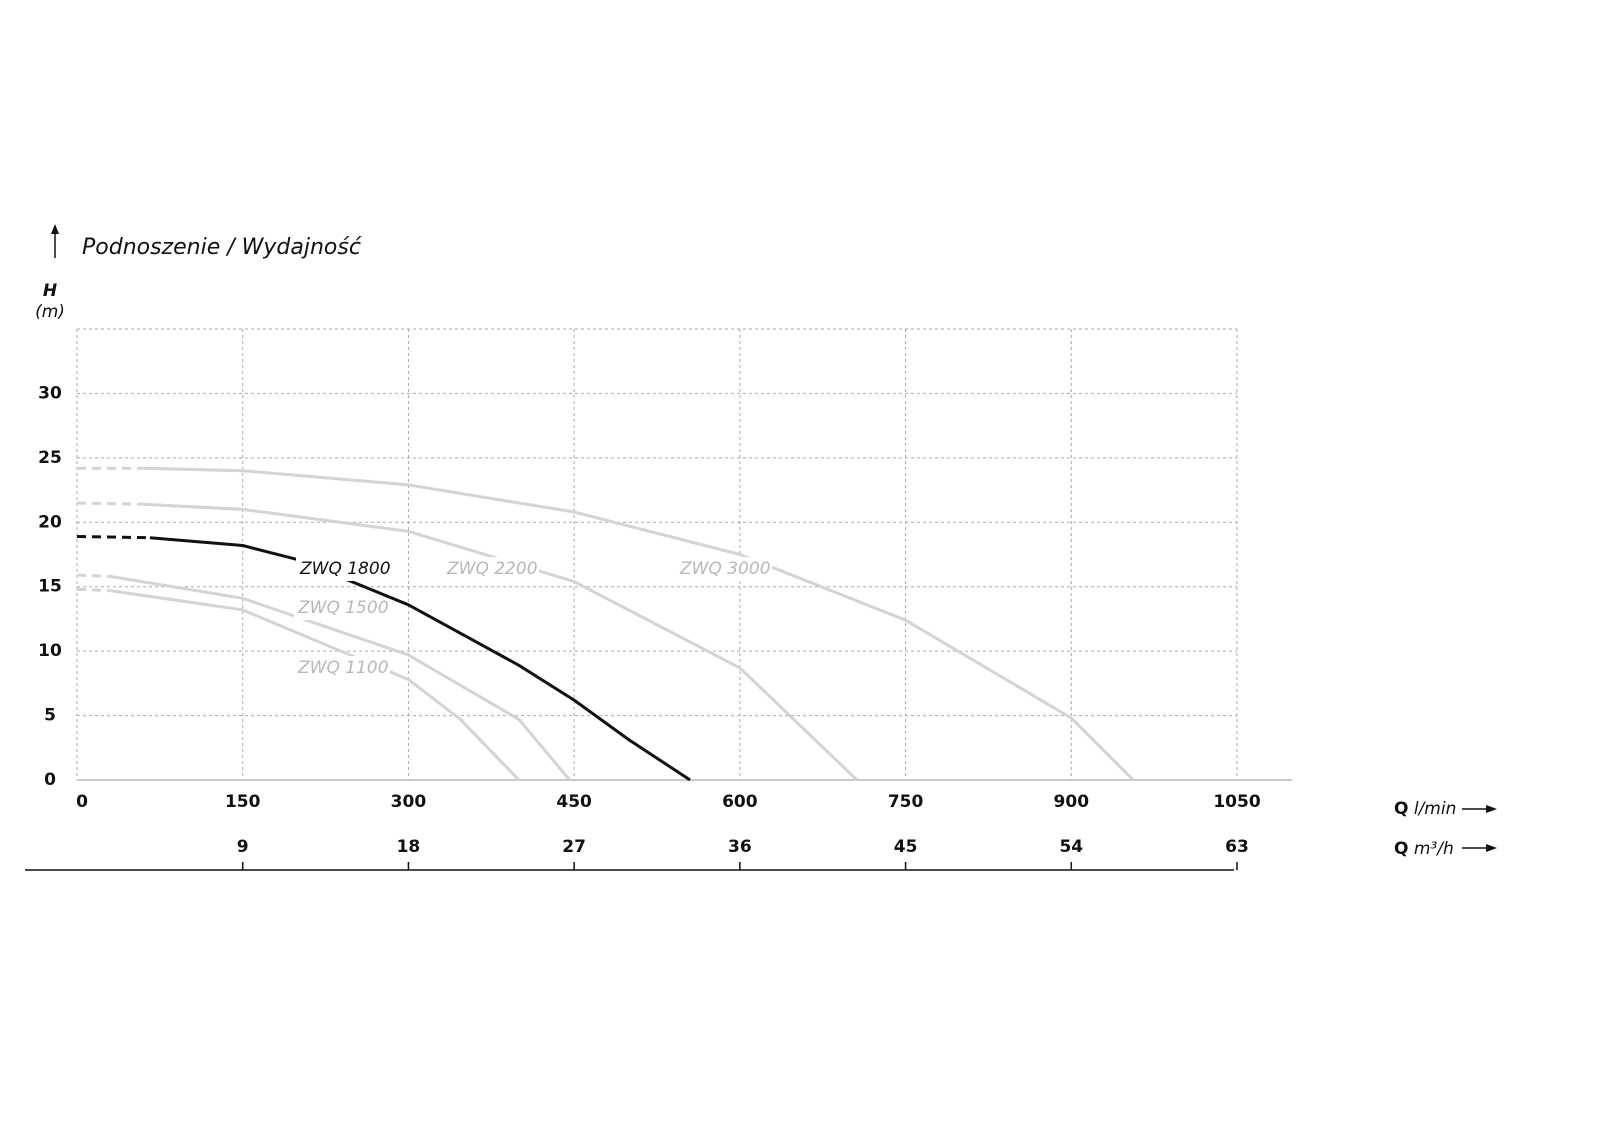 The width and height of the screenshot is (1600, 1147). I want to click on y-tick-label: 15, so click(50, 587).